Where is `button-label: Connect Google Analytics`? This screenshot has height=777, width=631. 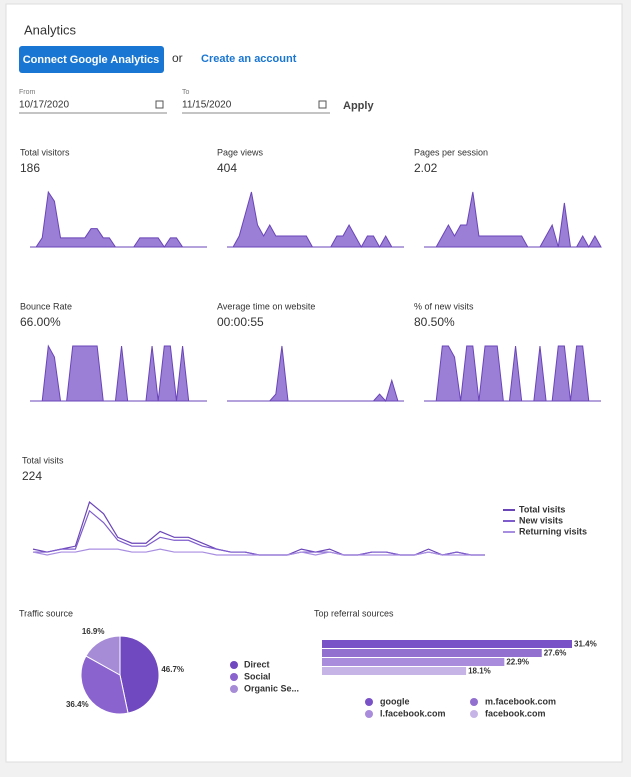 button-label: Connect Google Analytics is located at coordinates (91, 60).